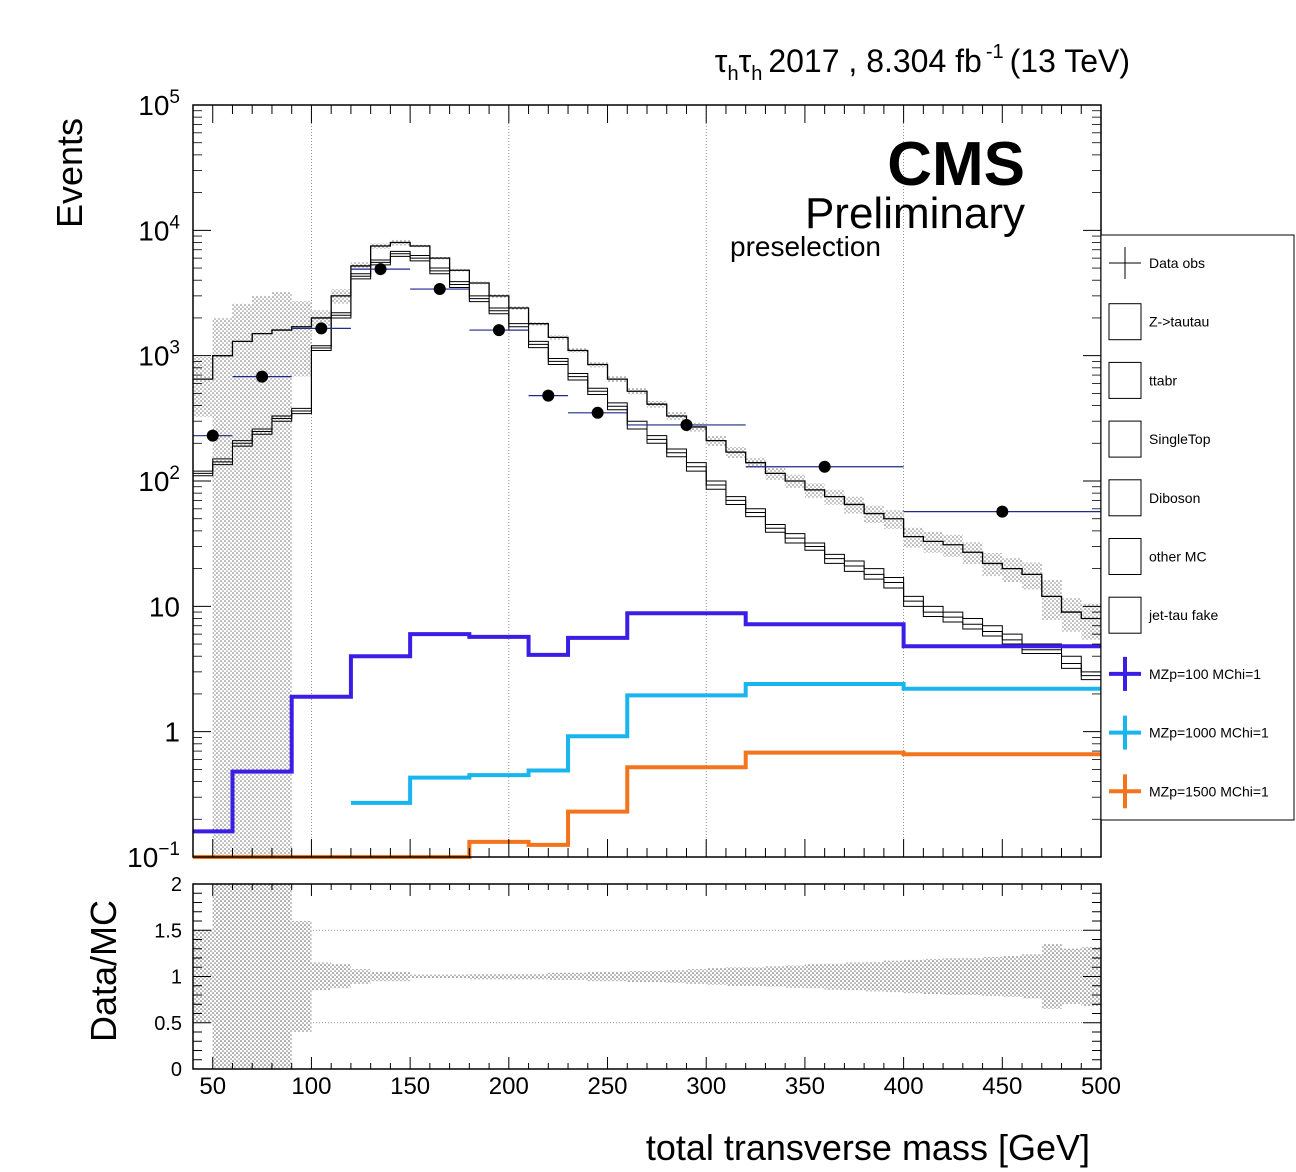  What do you see at coordinates (1180, 439) in the screenshot?
I see `legend-label: SingleTop` at bounding box center [1180, 439].